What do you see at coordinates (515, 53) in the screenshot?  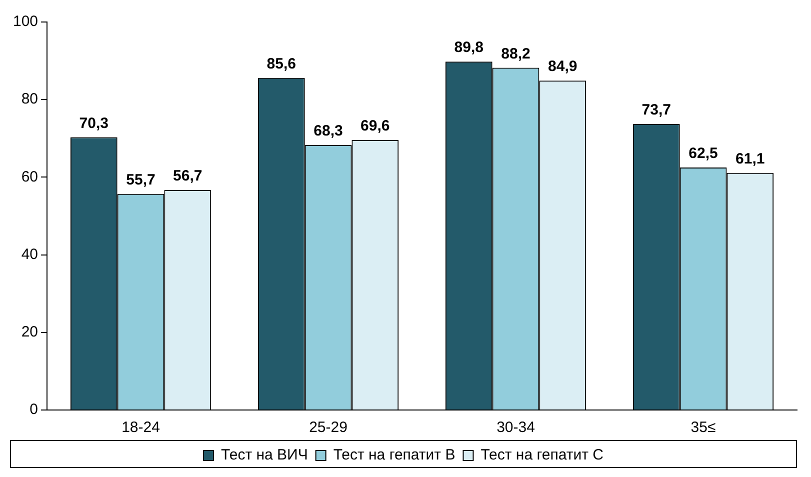 I see `data-label: 88,2` at bounding box center [515, 53].